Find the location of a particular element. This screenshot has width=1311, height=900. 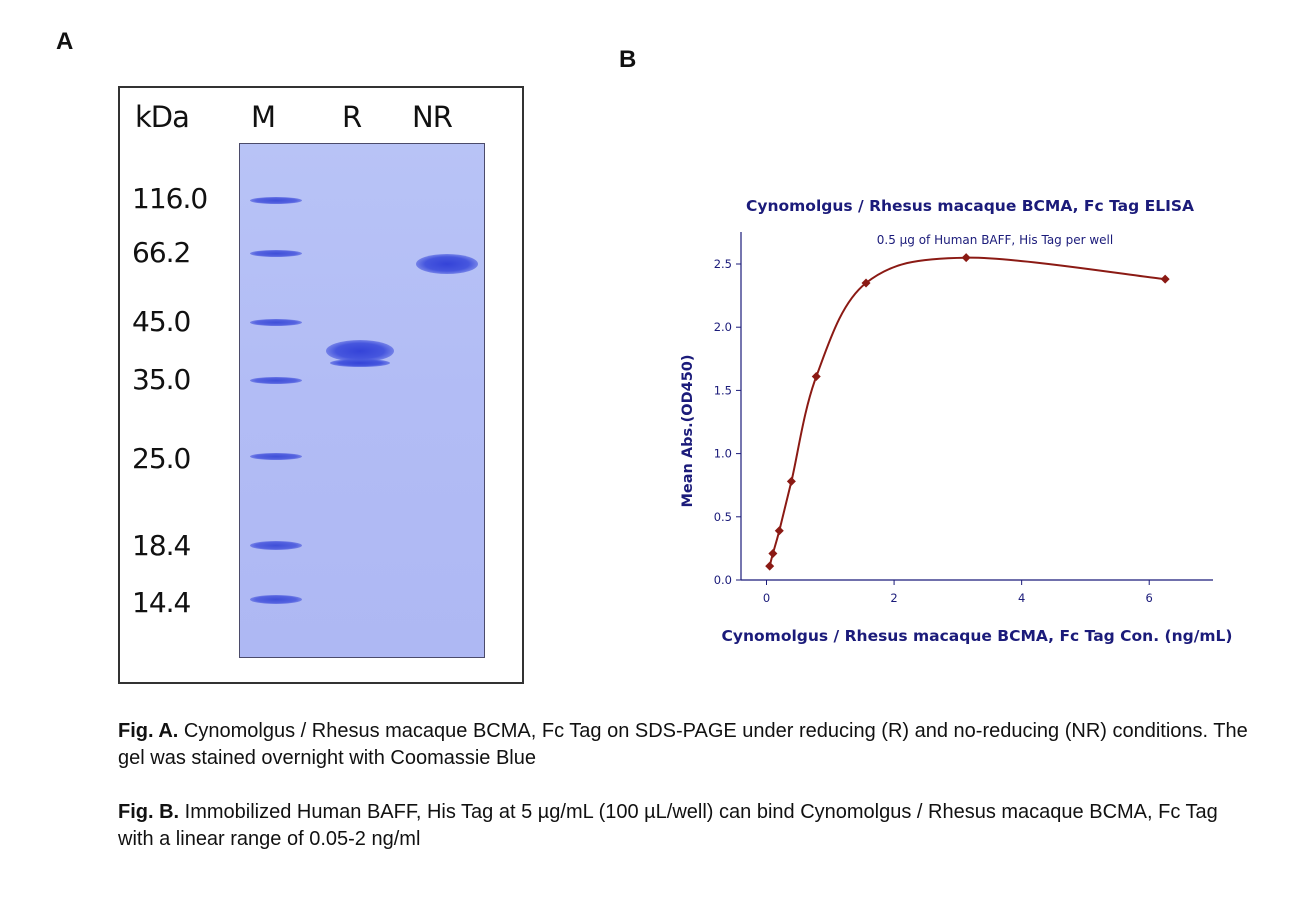

kda-label-116: 116.0 is located at coordinates (170, 198).